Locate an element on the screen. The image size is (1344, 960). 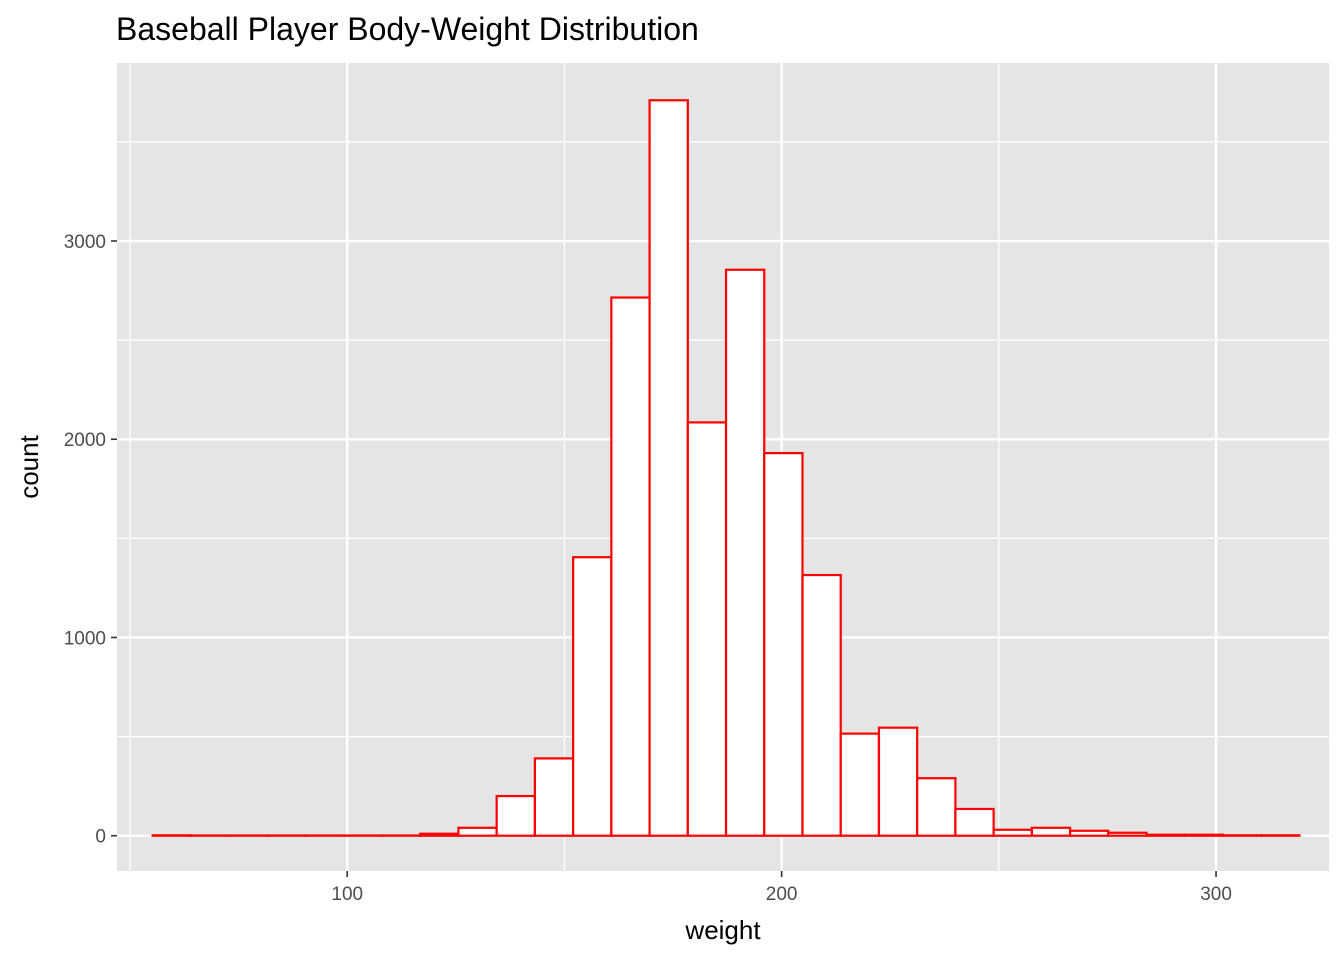
x-tick-label: 300 is located at coordinates (1216, 894).